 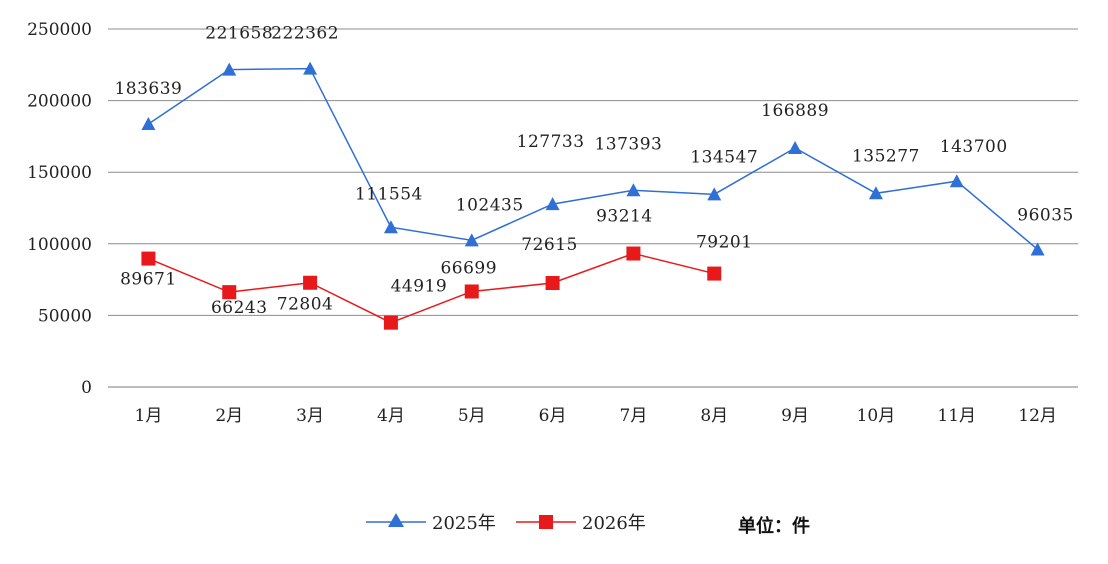 What do you see at coordinates (86, 388) in the screenshot?
I see `y-tick-label: 0` at bounding box center [86, 388].